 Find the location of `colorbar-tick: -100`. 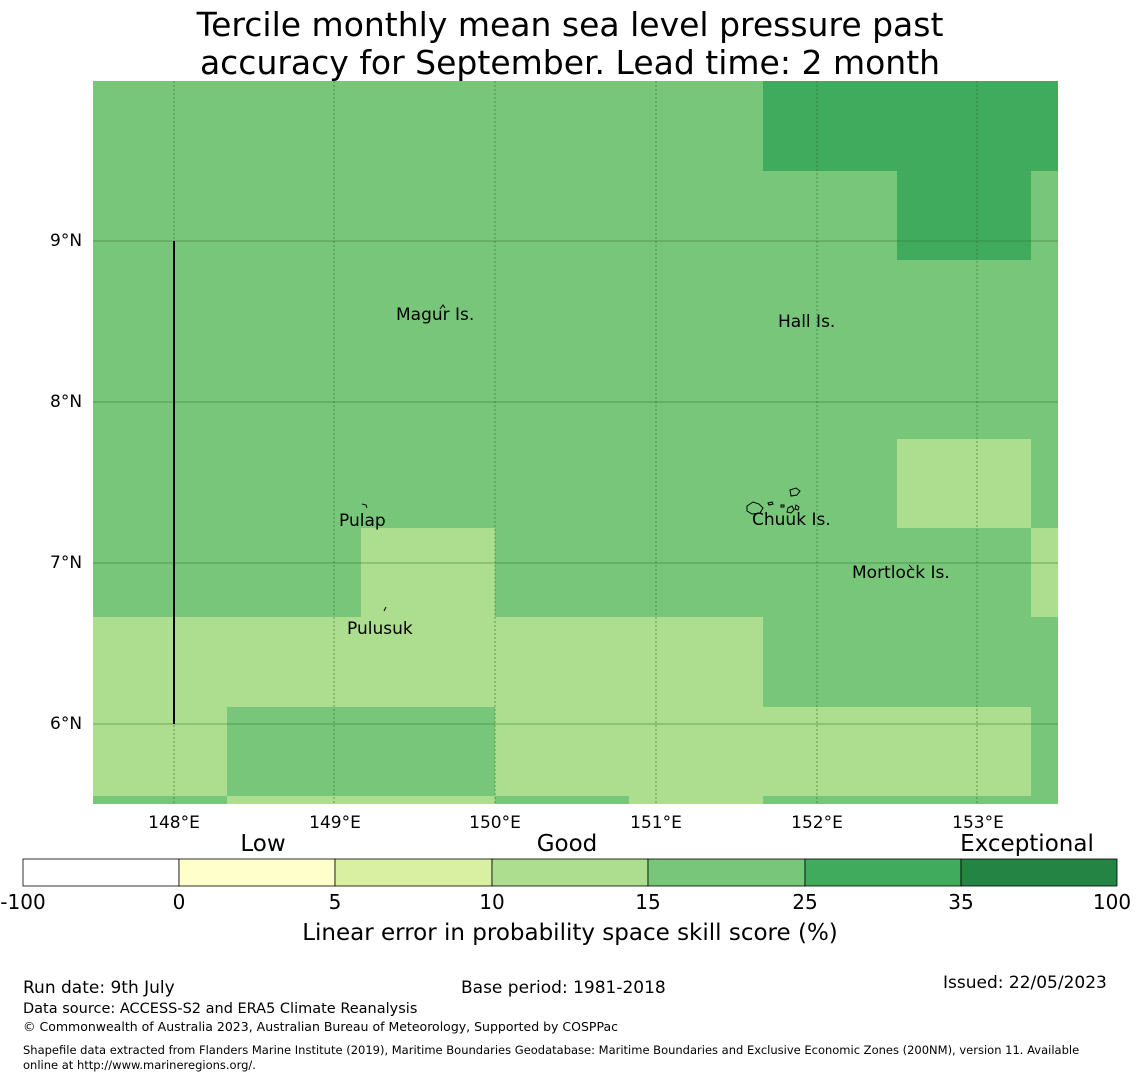

colorbar-tick: -100 is located at coordinates (23, 902).